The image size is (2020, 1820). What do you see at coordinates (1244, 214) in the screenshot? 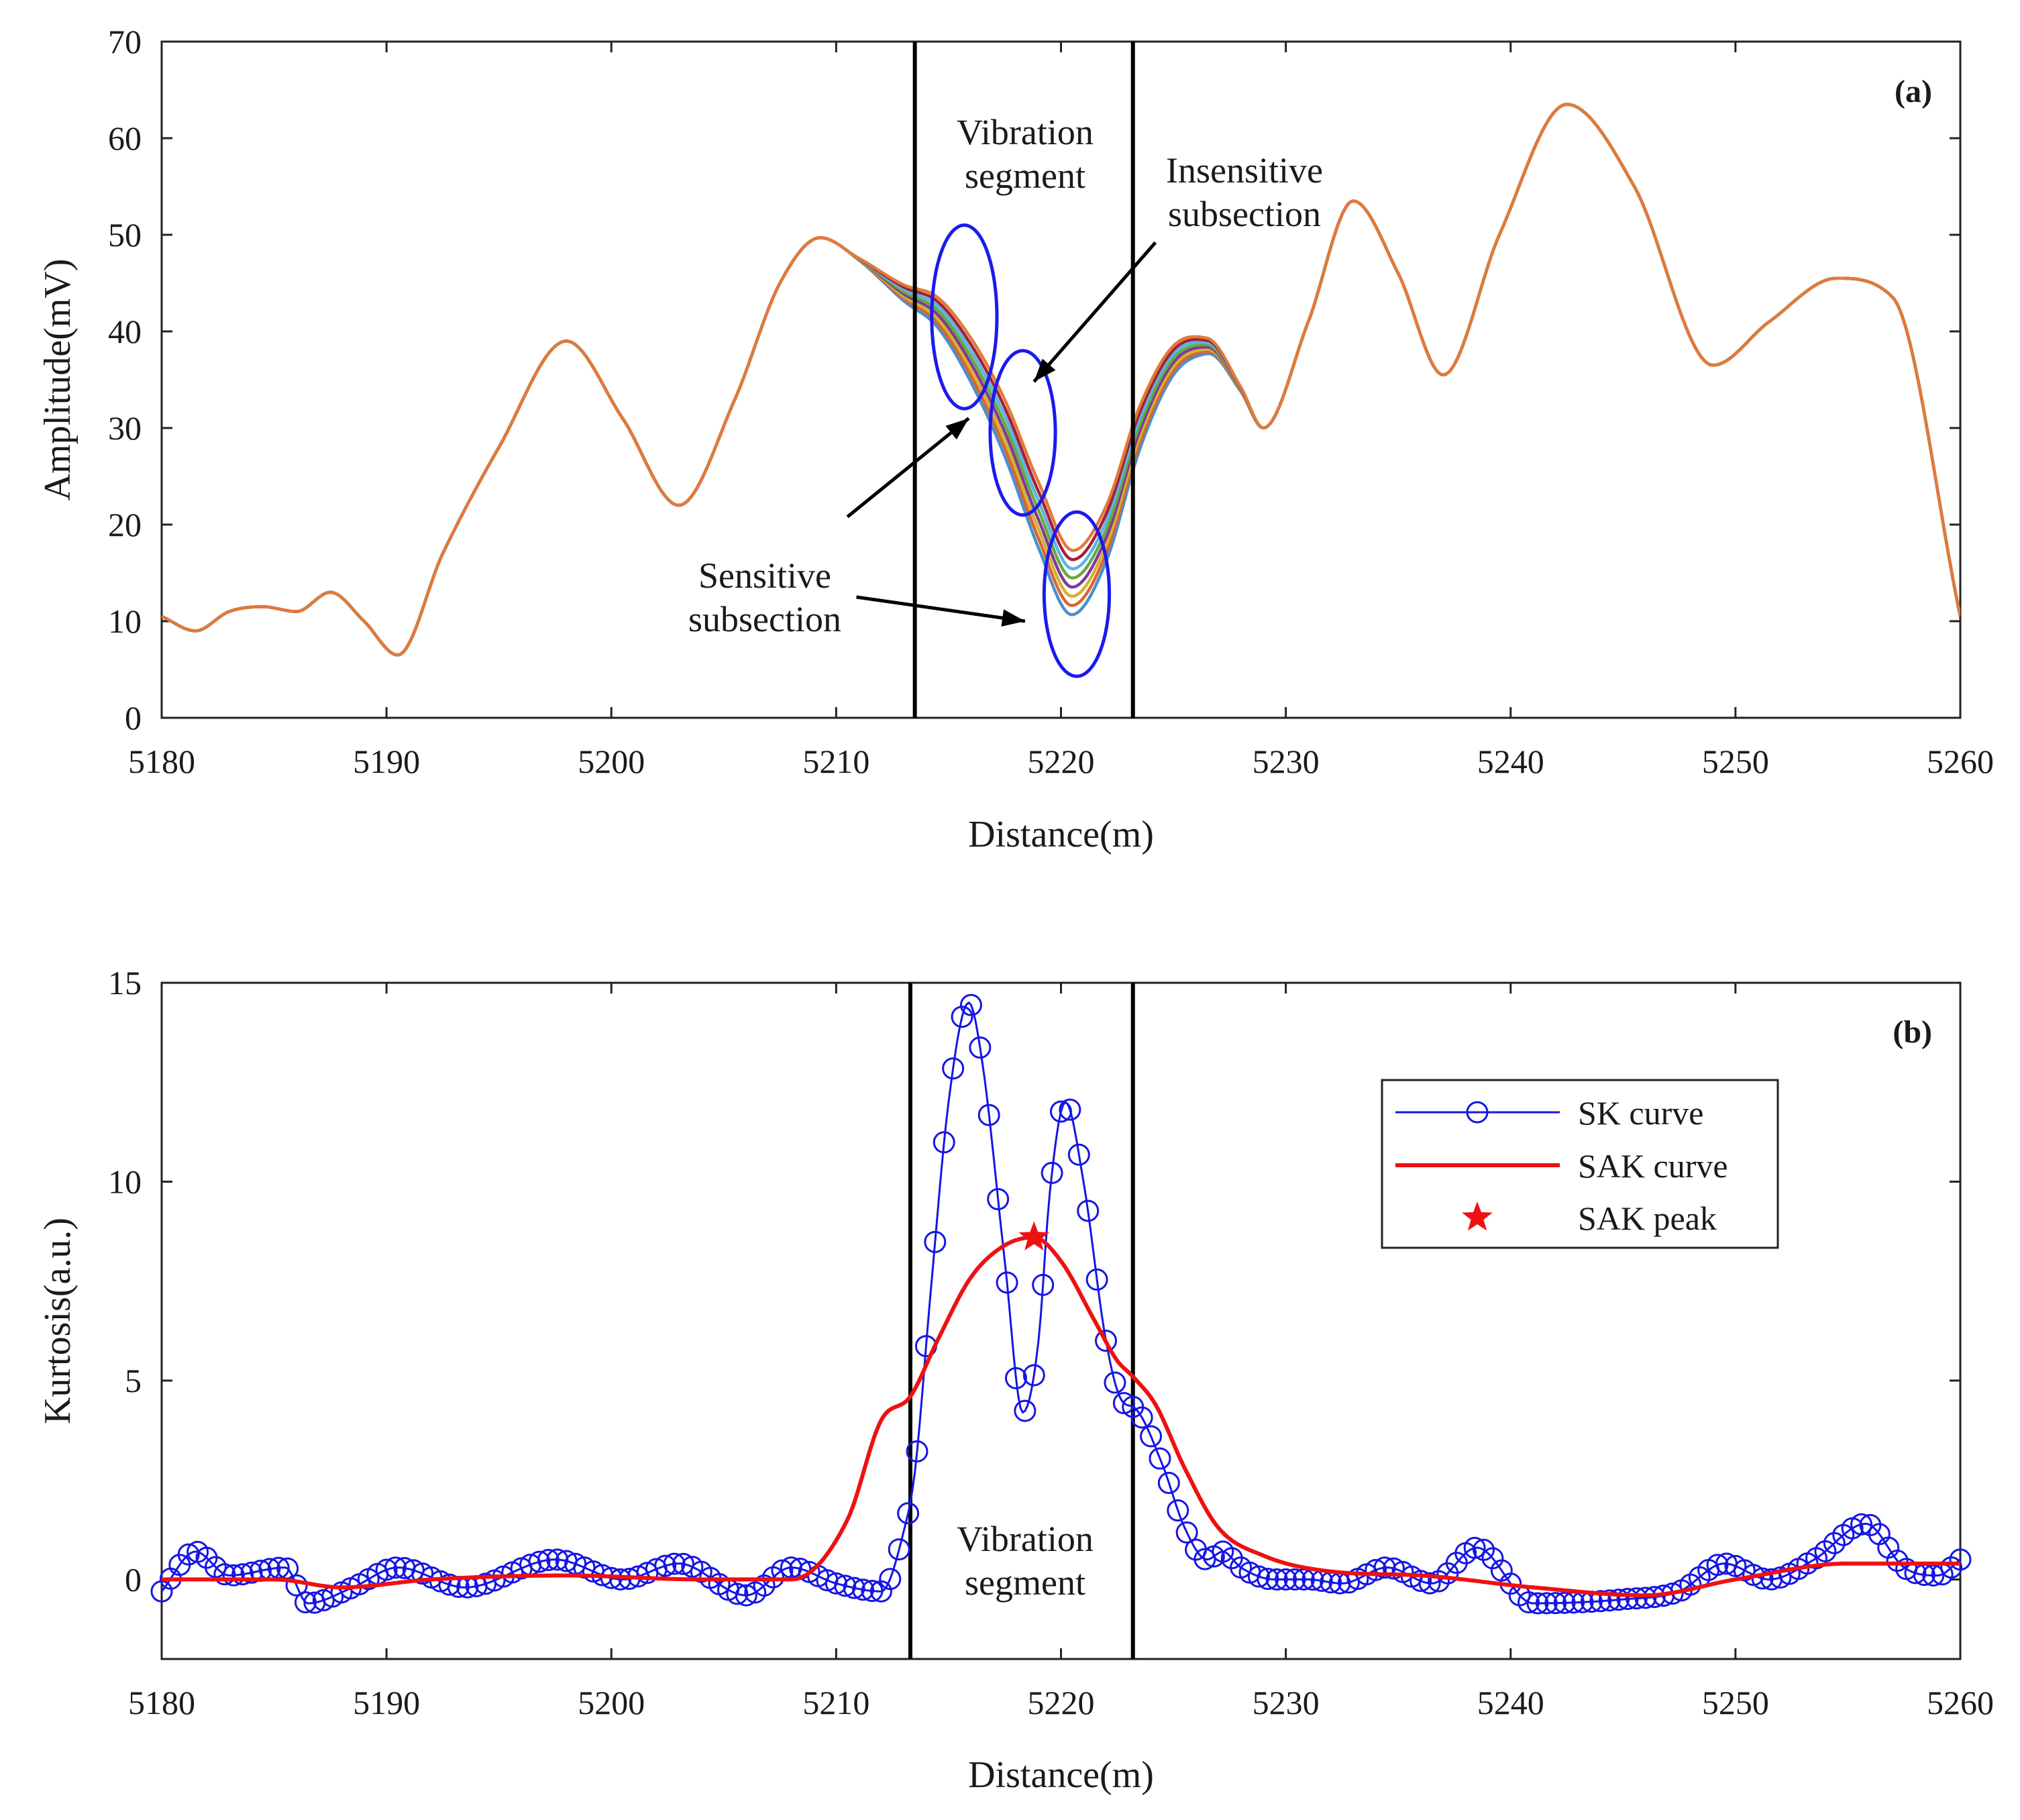
I see `insensitive-subsection-label: subsection` at bounding box center [1244, 214].